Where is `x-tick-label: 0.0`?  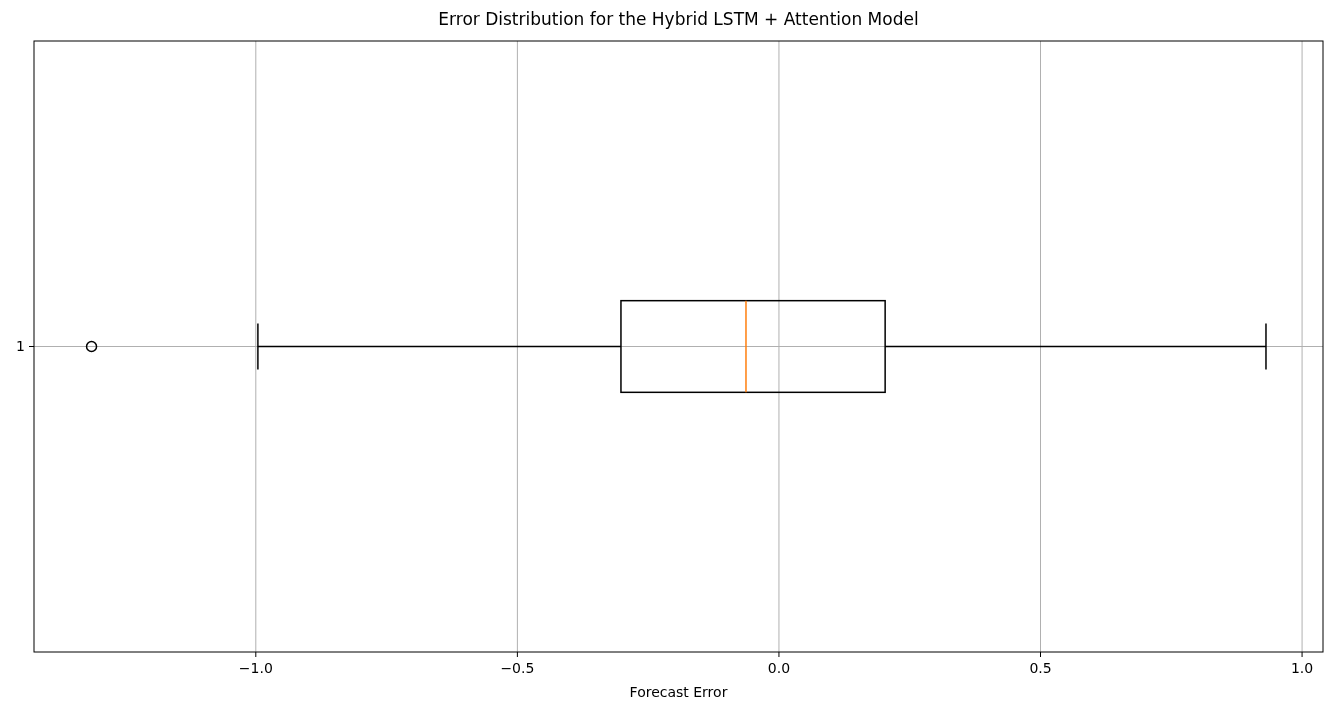 x-tick-label: 0.0 is located at coordinates (779, 668).